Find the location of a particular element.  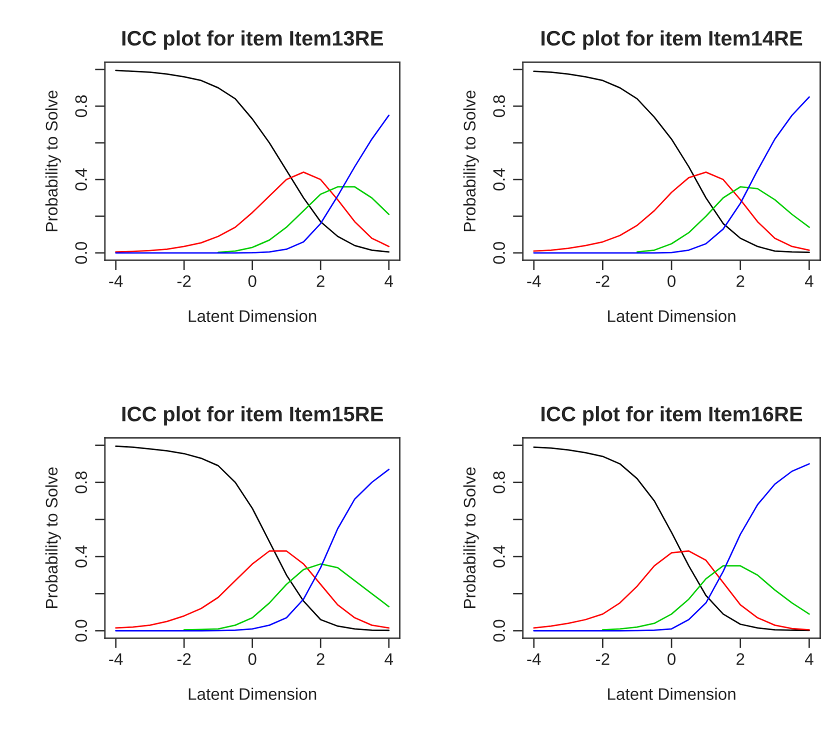

chart-title: ICC plot for item Item13RE is located at coordinates (252, 40).